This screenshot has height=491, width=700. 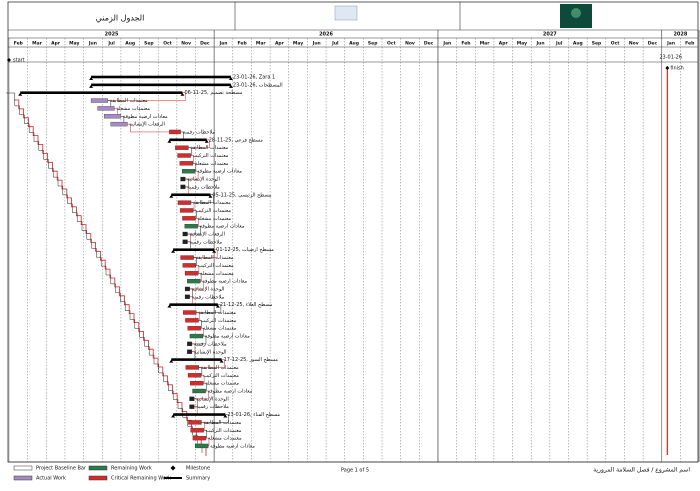 What do you see at coordinates (241, 195) in the screenshot?
I see `task-label: 05-11-25, مسطح الرئيسي` at bounding box center [241, 195].